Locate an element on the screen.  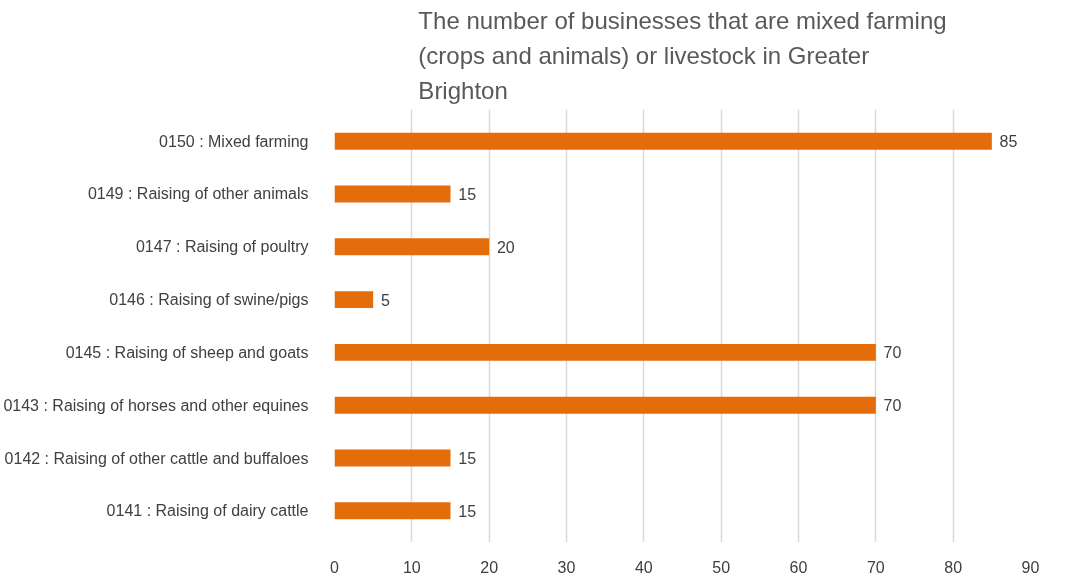
x-tick-label: 80 is located at coordinates (953, 567).